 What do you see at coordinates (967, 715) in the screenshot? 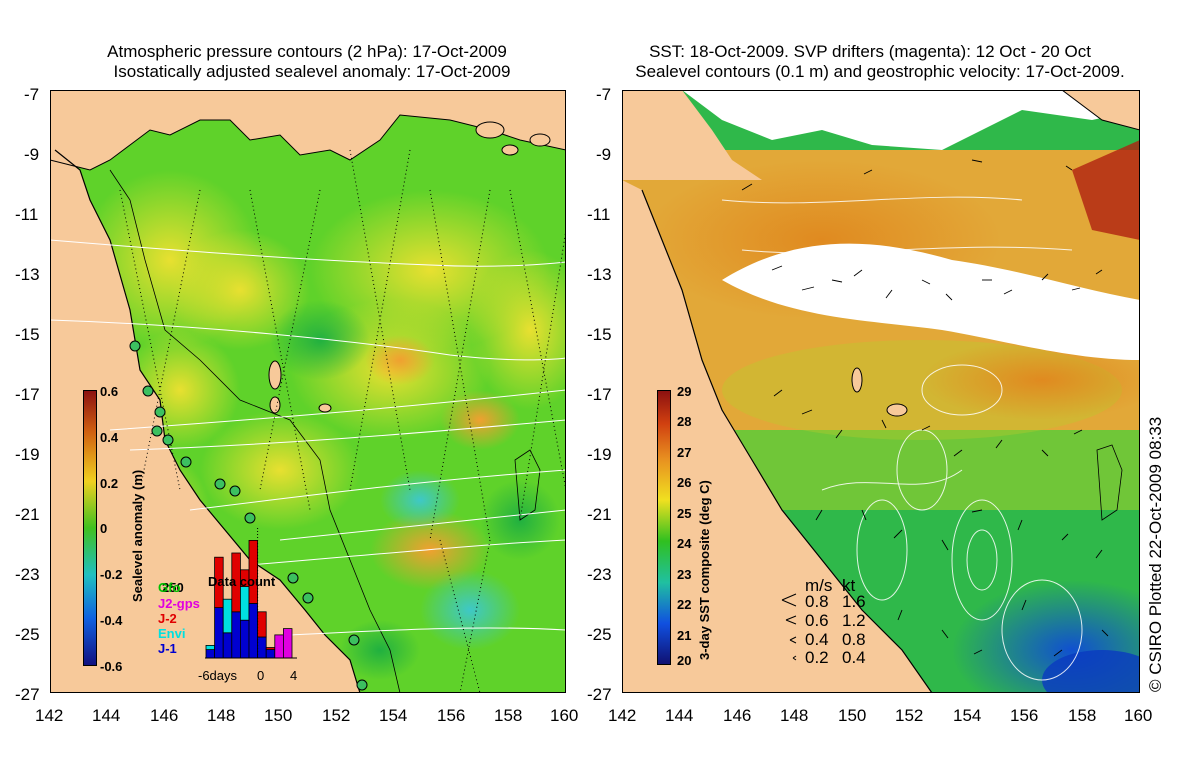
I see `right-lon-tick: 154` at bounding box center [967, 715].